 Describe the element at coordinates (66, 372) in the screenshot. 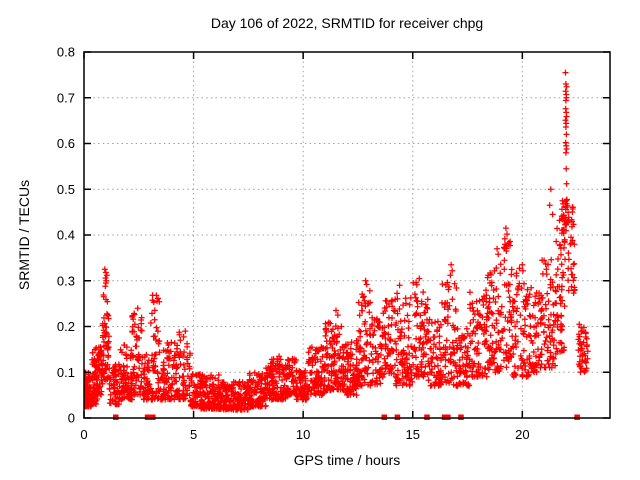

I see `y-tick-label: 0.1` at that location.